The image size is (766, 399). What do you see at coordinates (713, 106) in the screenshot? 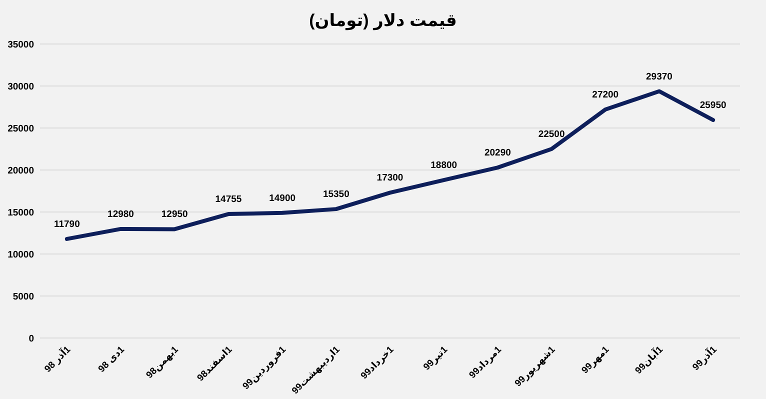
I see `data-label: 25950` at bounding box center [713, 106].